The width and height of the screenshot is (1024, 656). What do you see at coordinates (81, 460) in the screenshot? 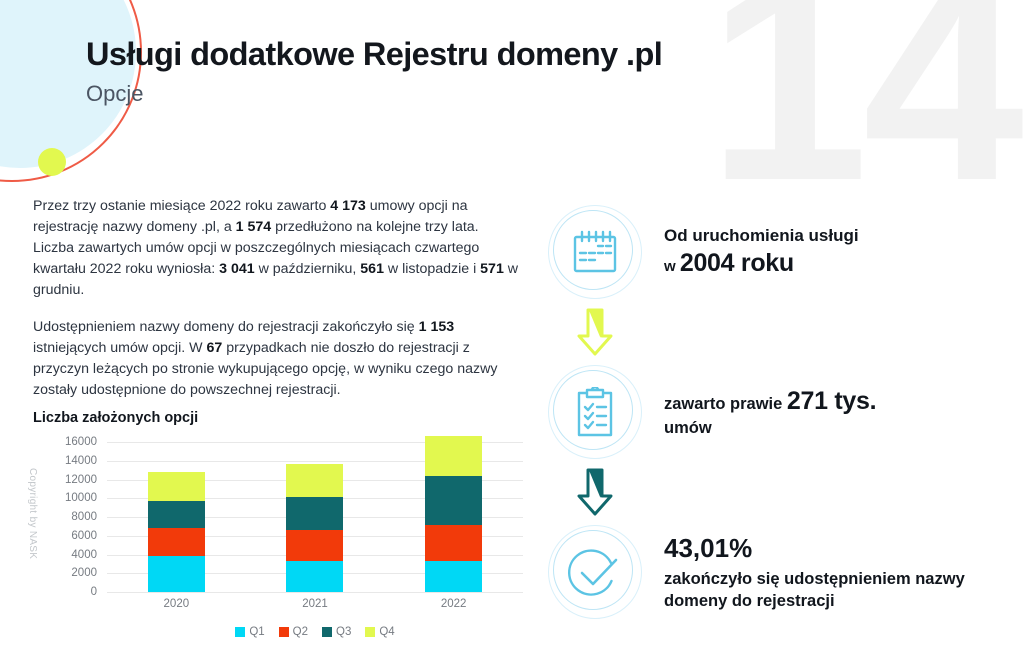
I see `chart-y-tick: 14000` at bounding box center [81, 460].